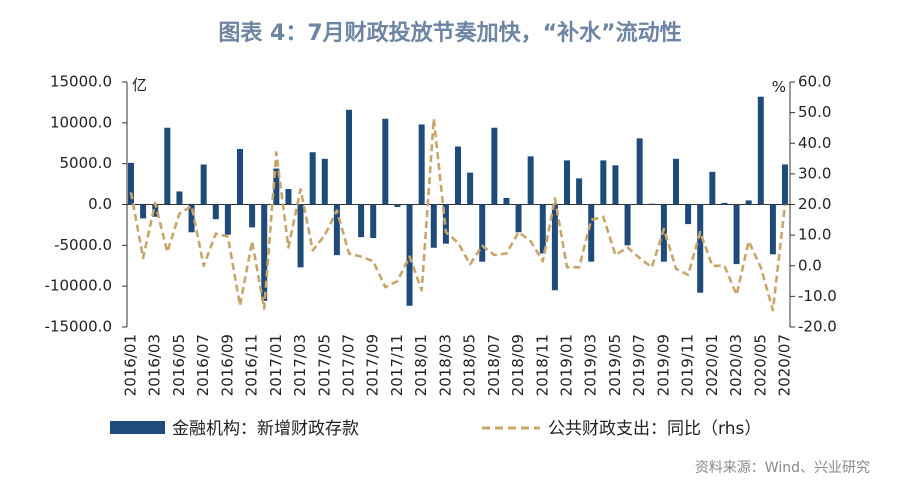  Describe the element at coordinates (81, 122) in the screenshot. I see `left-tick-label: 10000.0` at that location.